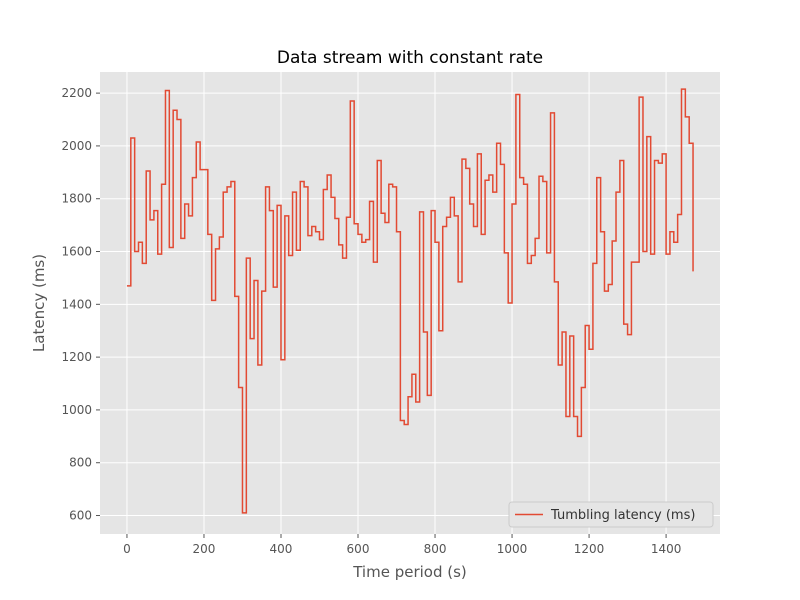 This screenshot has height=600, width=800. Describe the element at coordinates (76, 304) in the screenshot. I see `y-tick-label: 1400` at that location.